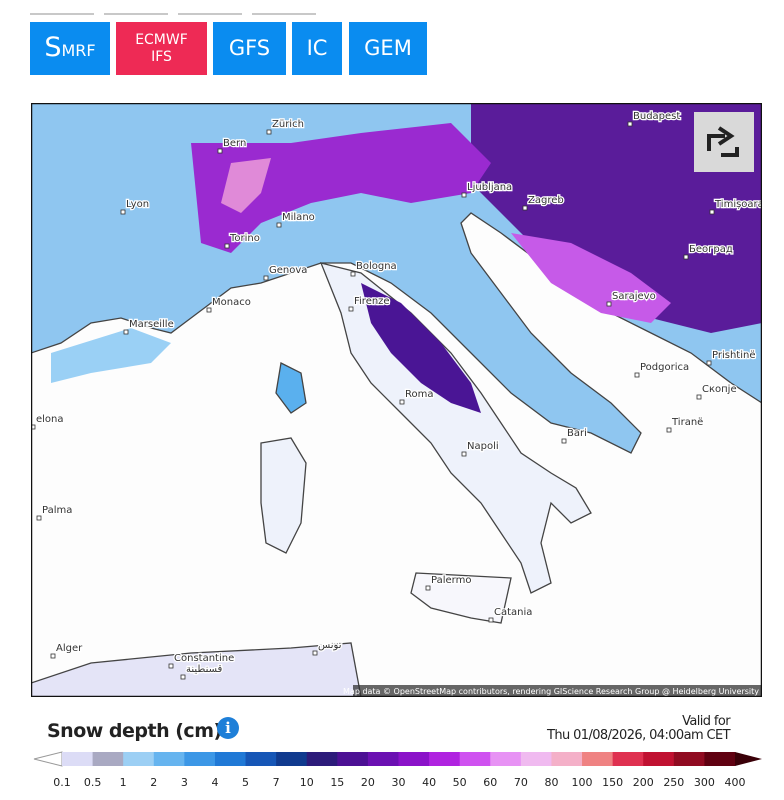 This screenshot has width=784, height=800. What do you see at coordinates (204, 669) in the screenshot?
I see `city-label: قسنطينة` at bounding box center [204, 669].